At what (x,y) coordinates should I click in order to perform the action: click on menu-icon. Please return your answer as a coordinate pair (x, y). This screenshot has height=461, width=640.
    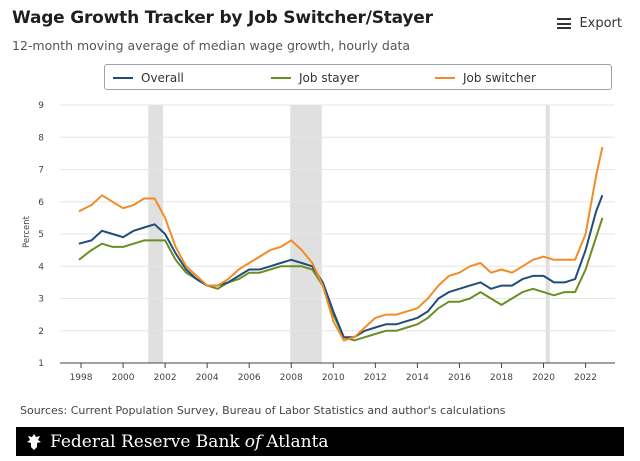
    Looking at the image, I should click on (564, 23).